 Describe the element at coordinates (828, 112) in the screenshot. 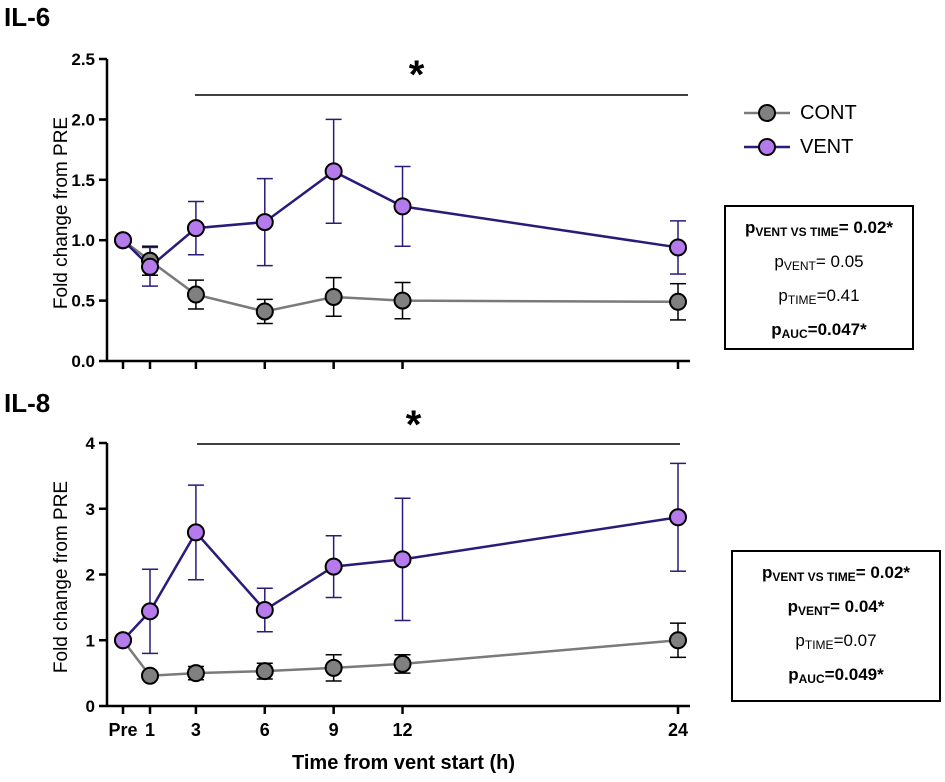

I see `legend-label-cont: CONT` at that location.